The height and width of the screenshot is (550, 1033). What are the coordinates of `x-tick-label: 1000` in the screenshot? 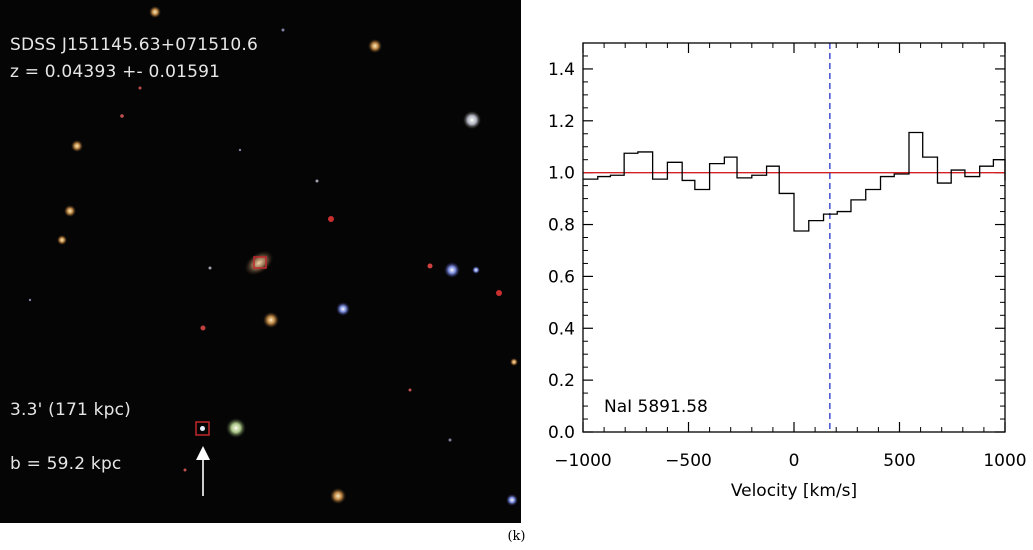 It's located at (1004, 461).